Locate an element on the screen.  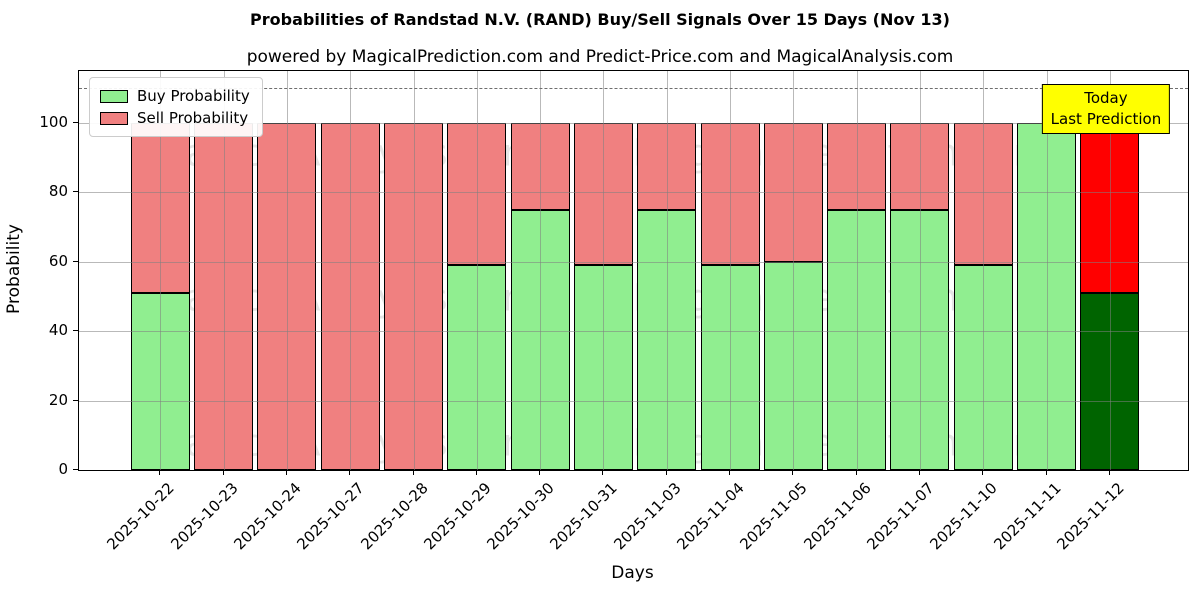
x-tick-label: 2025-11-10 is located at coordinates (963, 516).